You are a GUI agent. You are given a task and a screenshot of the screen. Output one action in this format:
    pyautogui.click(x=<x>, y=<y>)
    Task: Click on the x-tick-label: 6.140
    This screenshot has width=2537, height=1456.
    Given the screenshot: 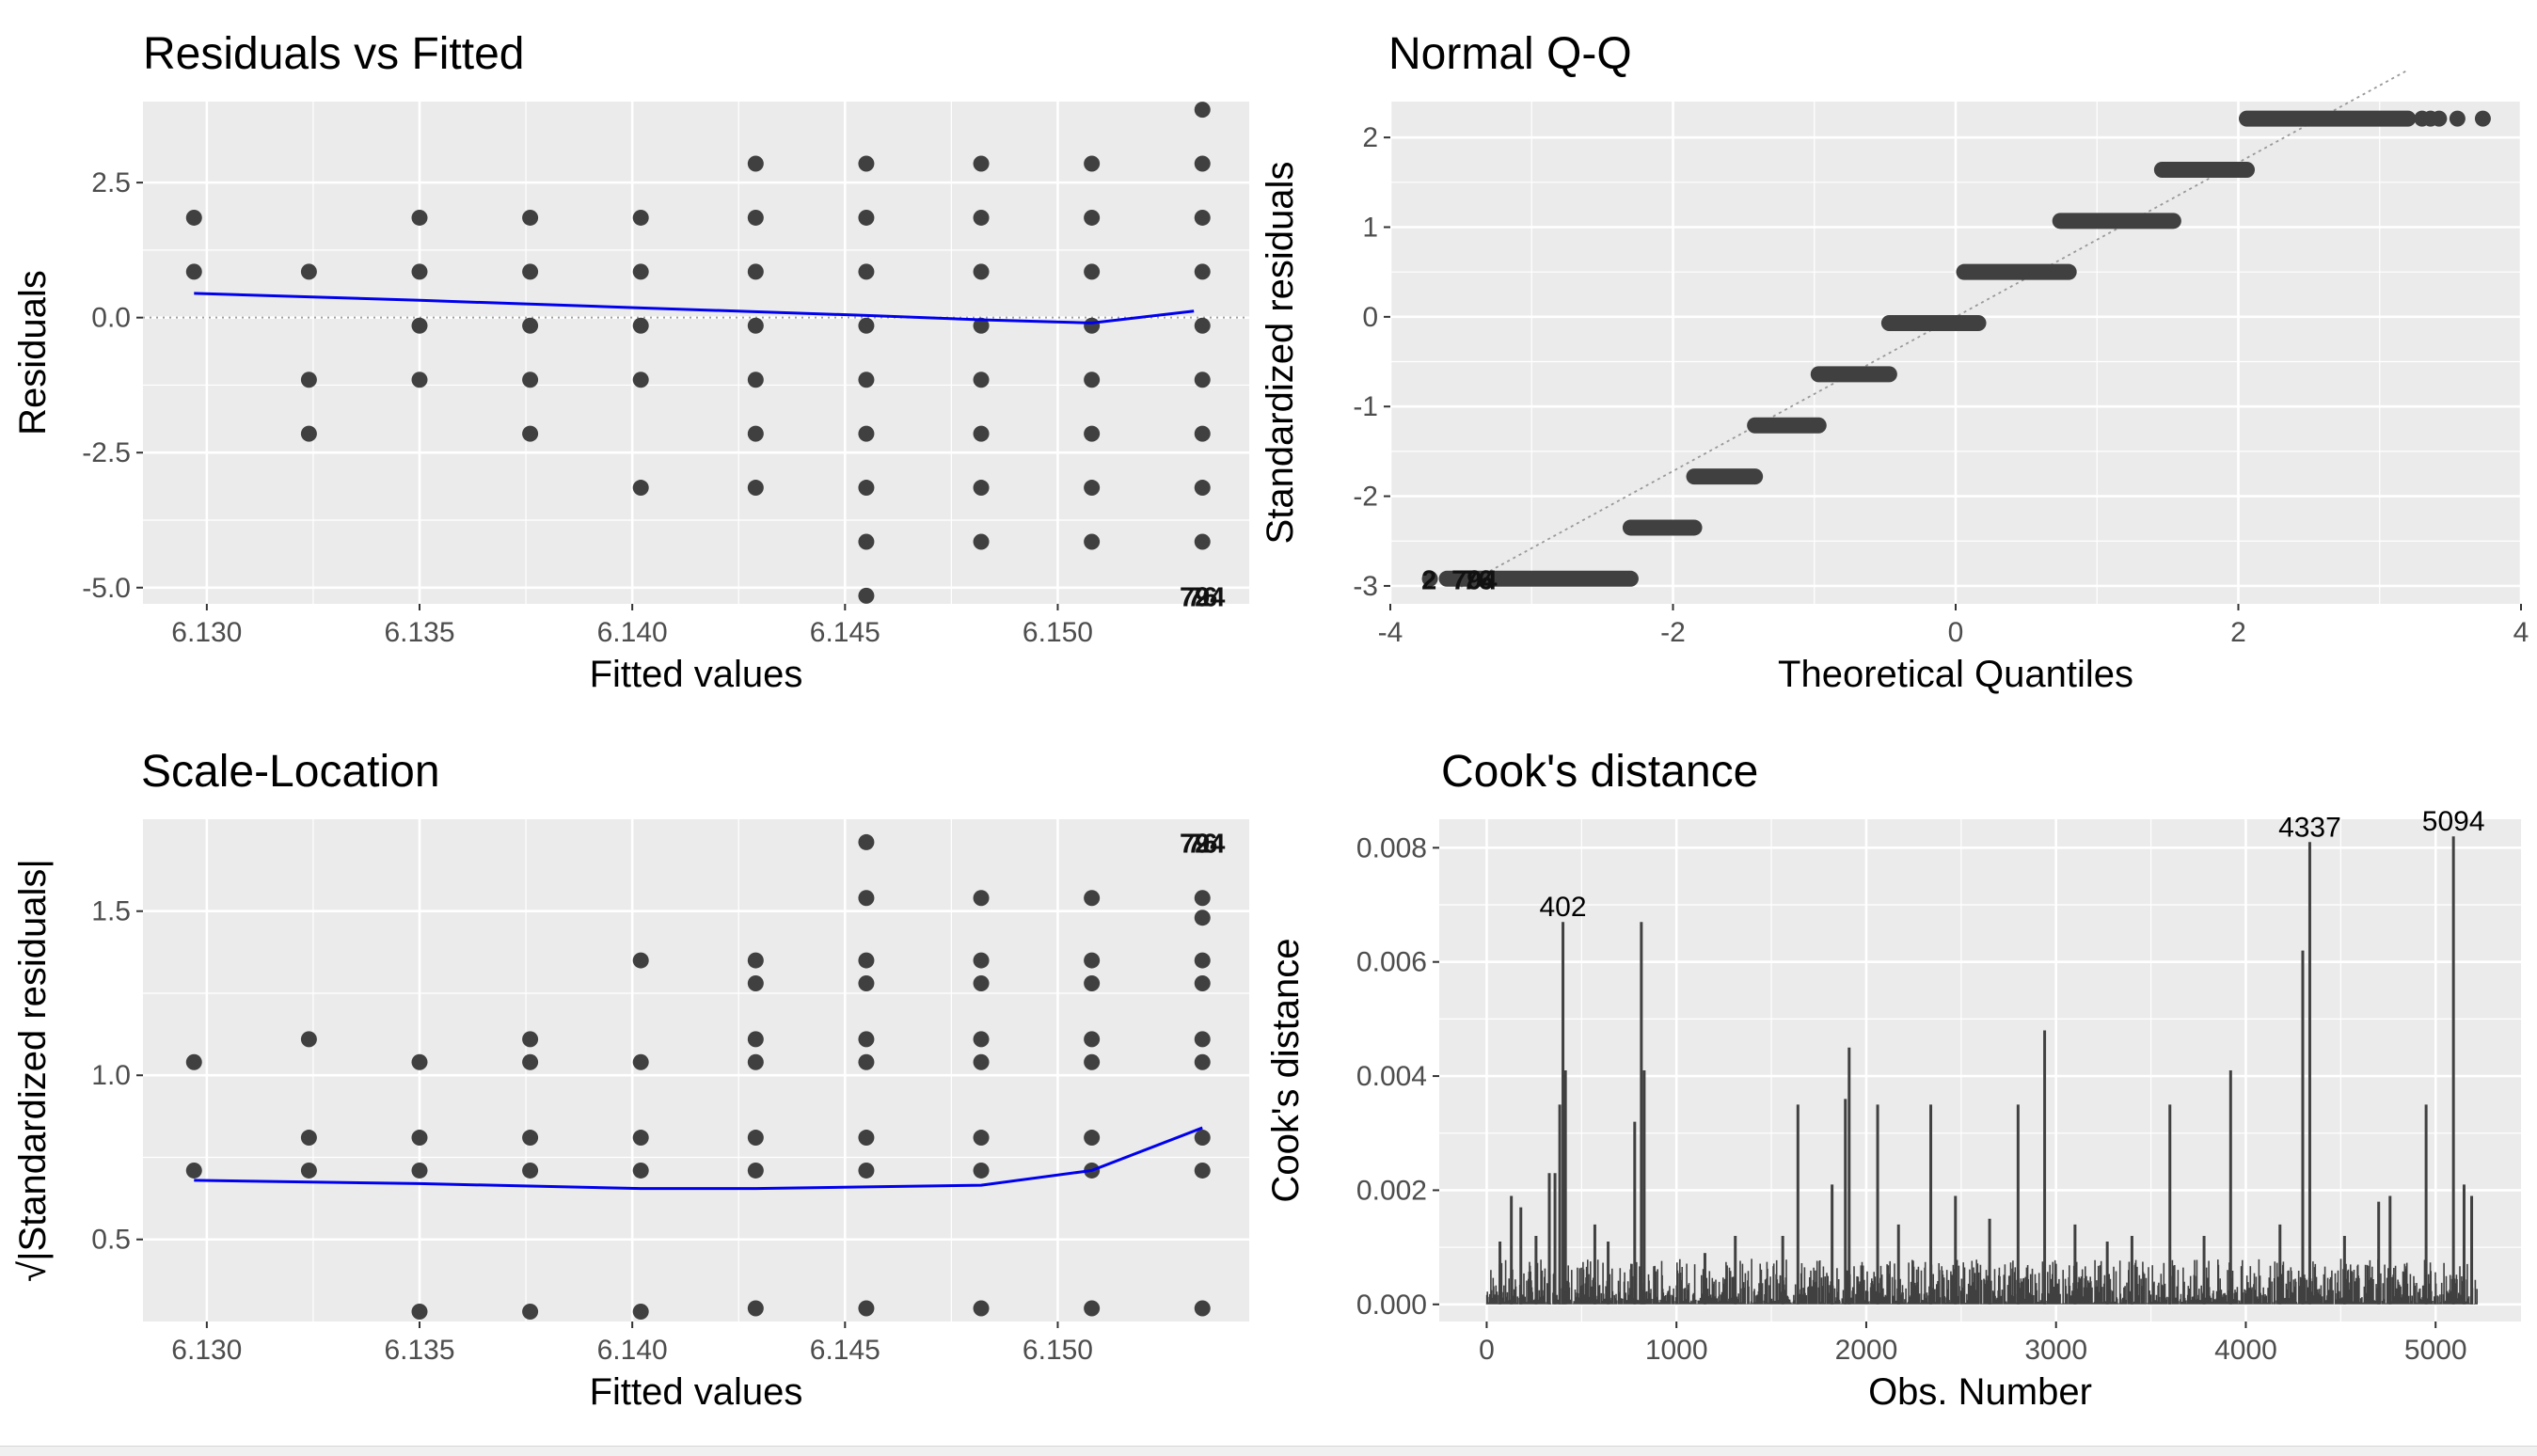 What is the action you would take?
    pyautogui.click(x=632, y=1350)
    